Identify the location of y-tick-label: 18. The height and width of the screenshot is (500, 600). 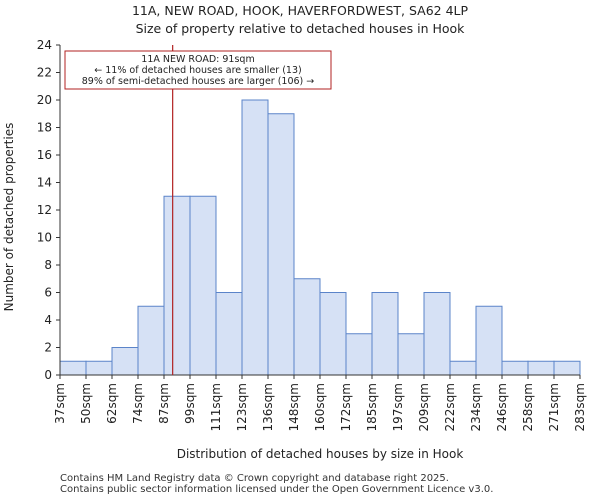
(44, 128).